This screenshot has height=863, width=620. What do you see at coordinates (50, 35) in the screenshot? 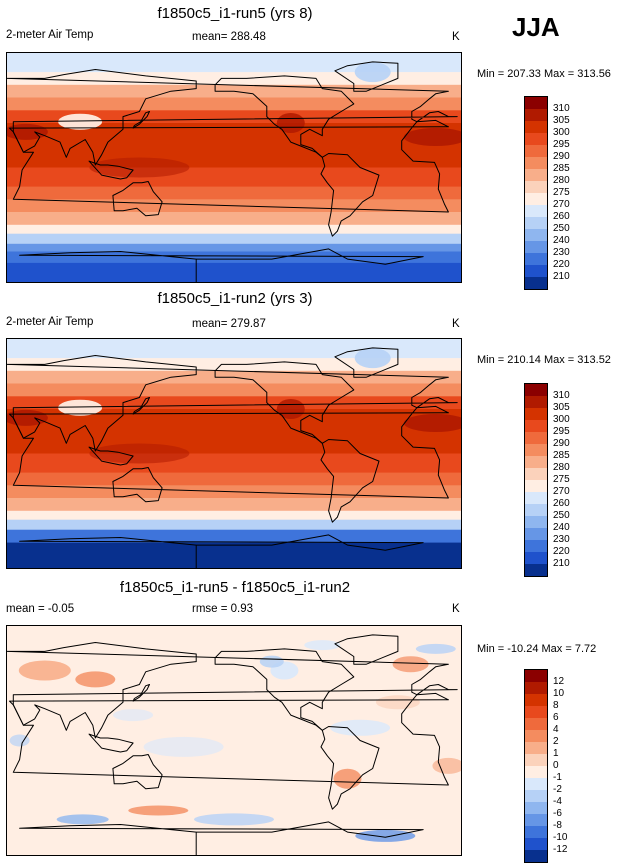
I see `panel1-variable-label: 2-meter Air Temp` at bounding box center [50, 35].